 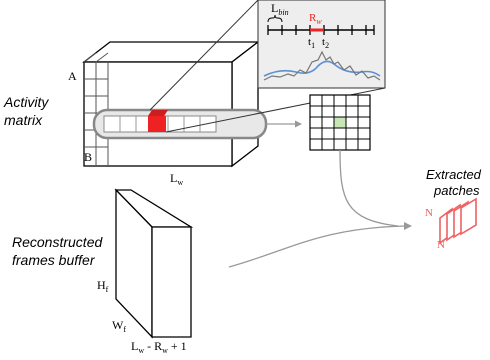 What do you see at coordinates (159, 347) in the screenshot?
I see `buffer-label-bottom: Lw - Rw + 1` at bounding box center [159, 347].